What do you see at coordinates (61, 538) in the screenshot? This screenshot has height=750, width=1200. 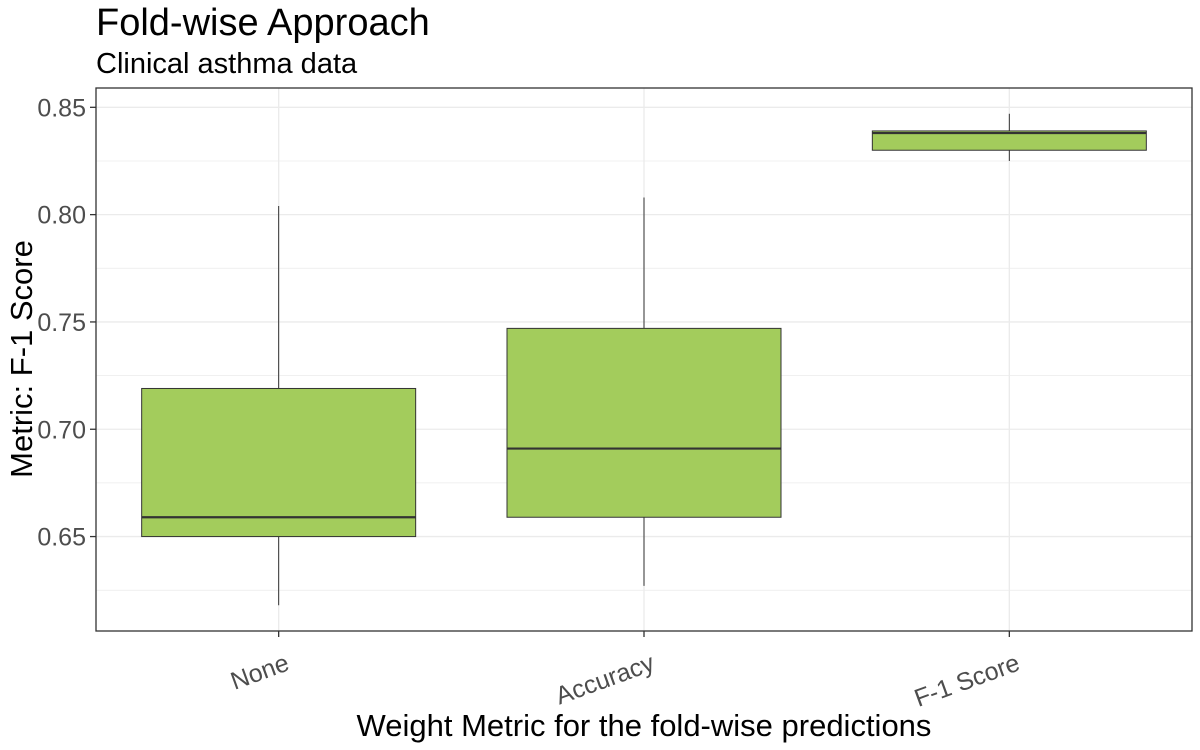 I see `y-tick-label: 0.65` at bounding box center [61, 538].